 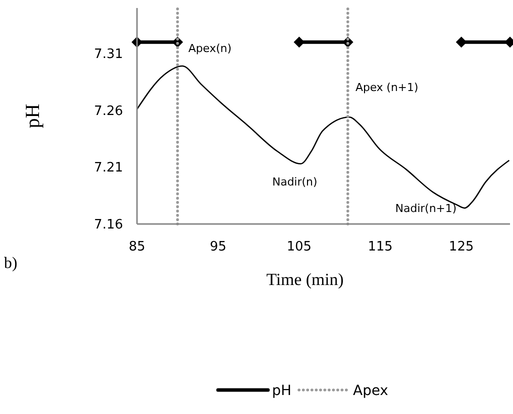 I want to click on annotation: Apex (n+1), so click(x=386, y=87).